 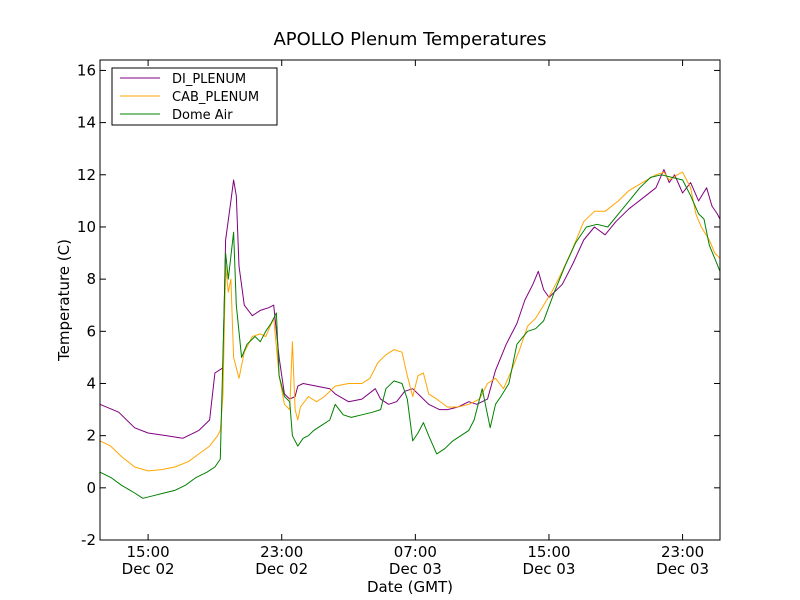 What do you see at coordinates (88, 540) in the screenshot?
I see `y-tick-label: -2` at bounding box center [88, 540].